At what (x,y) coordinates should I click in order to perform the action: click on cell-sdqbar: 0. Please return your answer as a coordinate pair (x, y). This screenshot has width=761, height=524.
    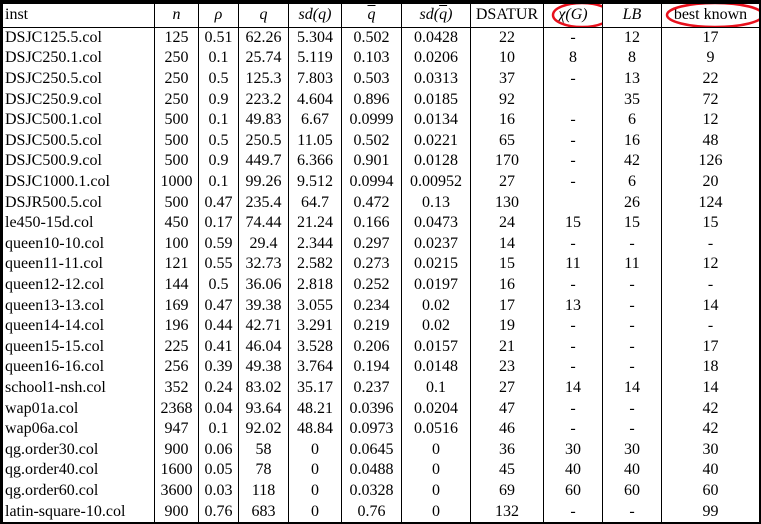
    Looking at the image, I should click on (436, 470).